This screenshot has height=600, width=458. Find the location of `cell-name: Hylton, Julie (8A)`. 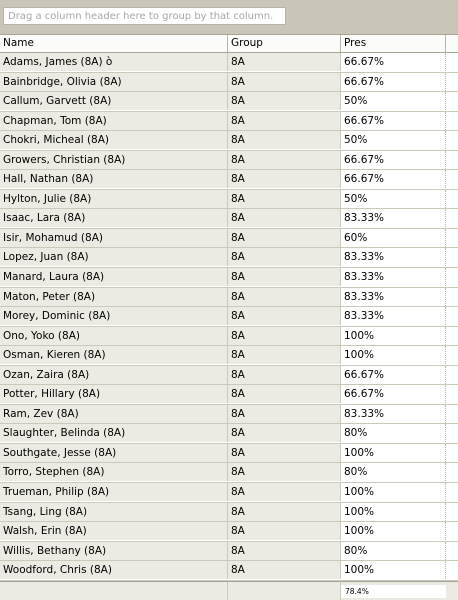

cell-name: Hylton, Julie (8A) is located at coordinates (114, 198).